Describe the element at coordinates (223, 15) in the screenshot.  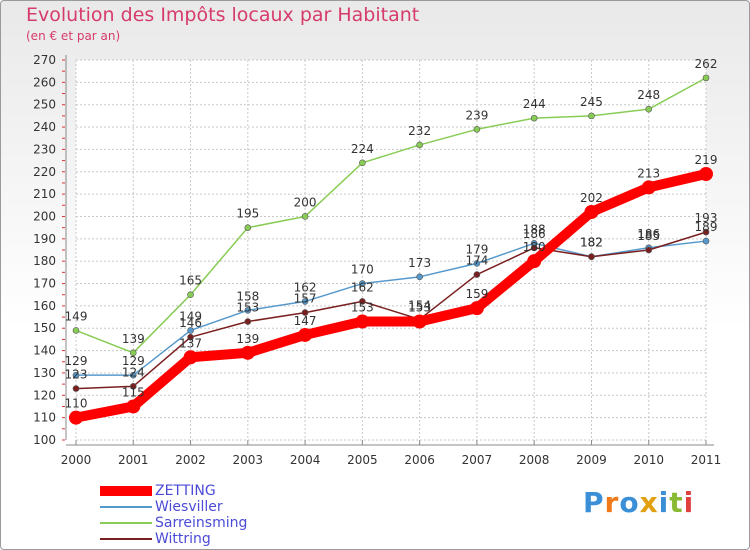
I see `chart-title: Evolution des Impôts locaux par Habitant` at that location.